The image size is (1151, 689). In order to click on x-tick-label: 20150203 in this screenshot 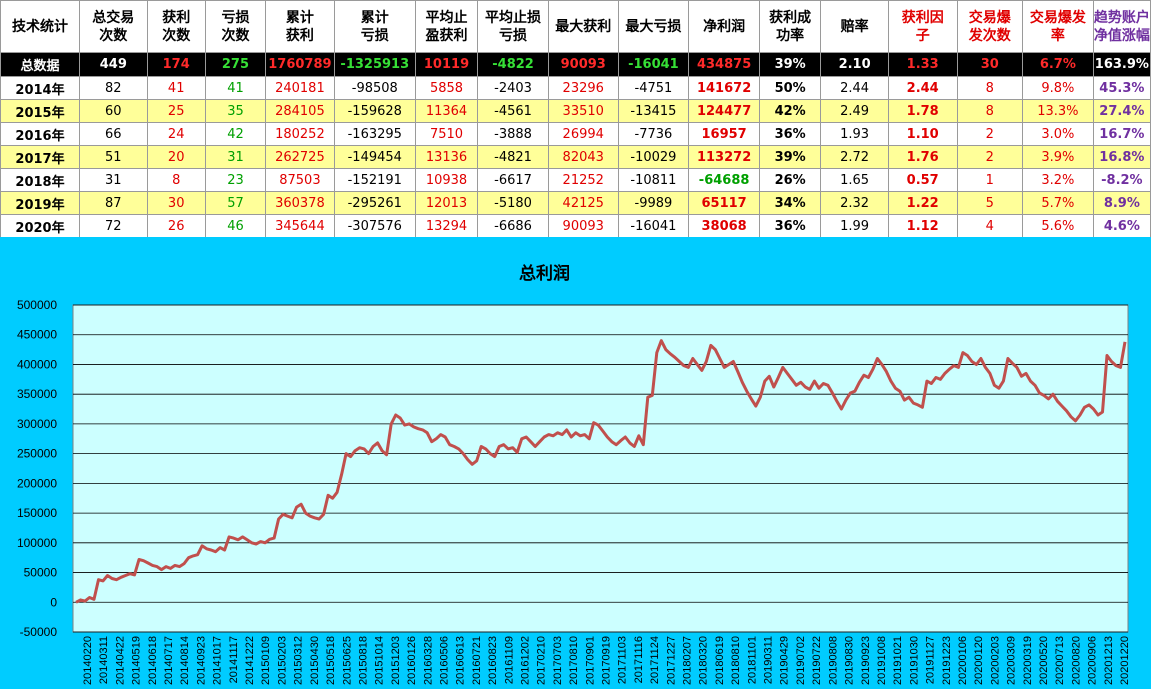, I will do `click(282, 660)`.